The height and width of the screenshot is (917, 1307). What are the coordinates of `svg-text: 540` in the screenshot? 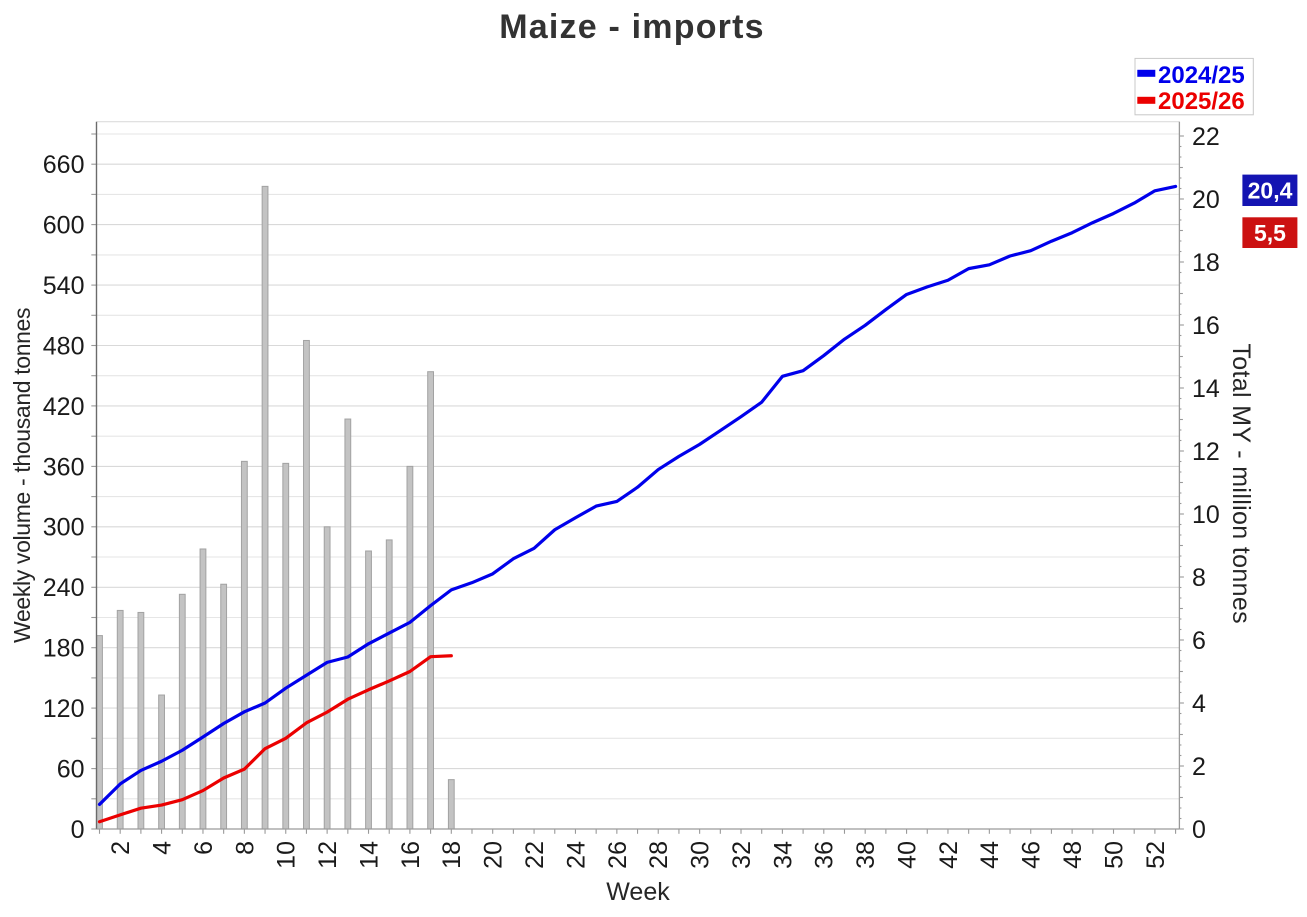 It's located at (64, 286).